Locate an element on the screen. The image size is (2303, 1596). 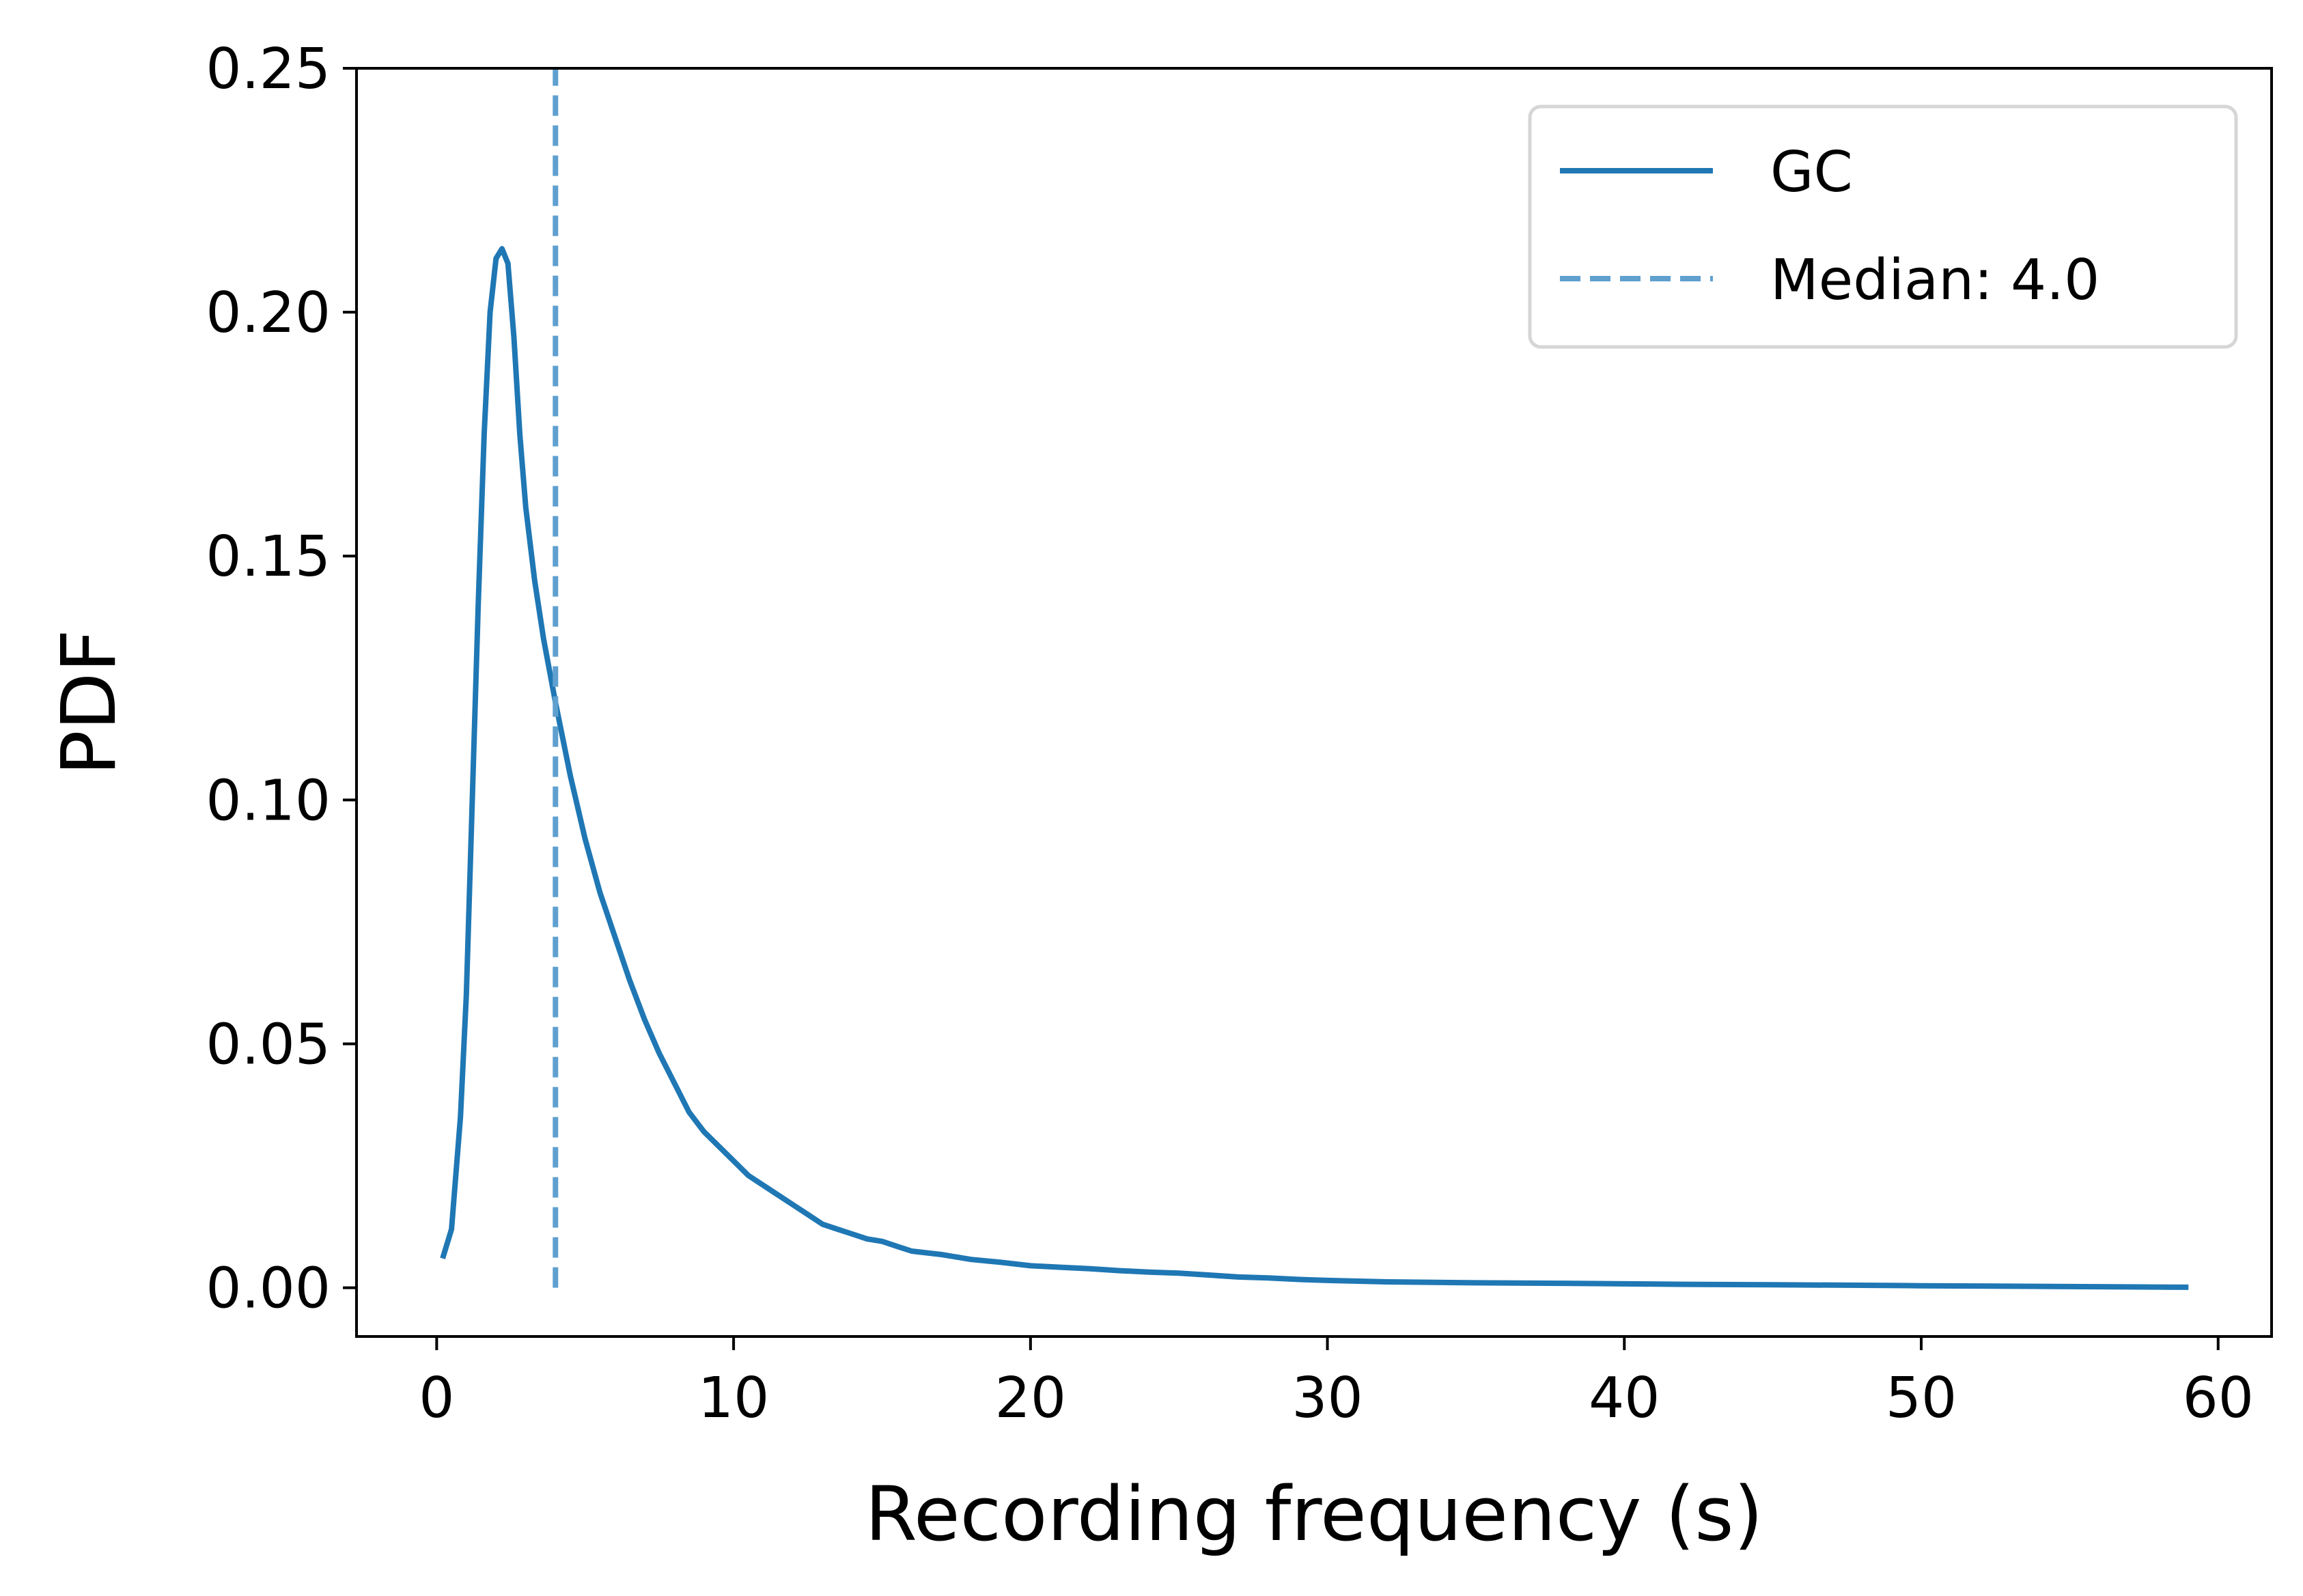
x-tick-label: 50 is located at coordinates (1922, 1398).